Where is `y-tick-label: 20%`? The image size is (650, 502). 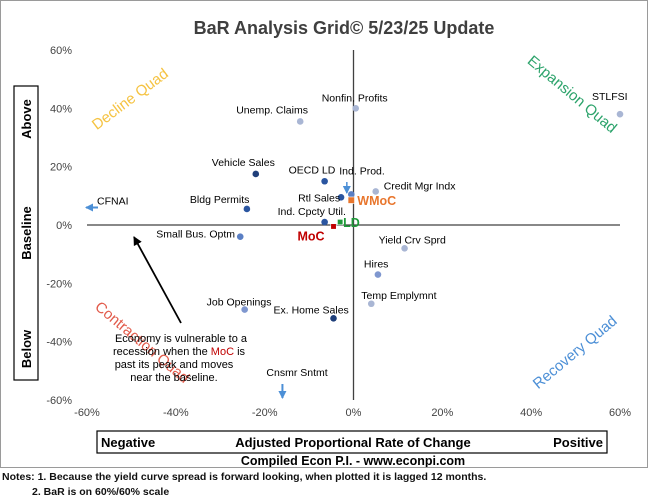
y-tick-label: 20% is located at coordinates (61, 168).